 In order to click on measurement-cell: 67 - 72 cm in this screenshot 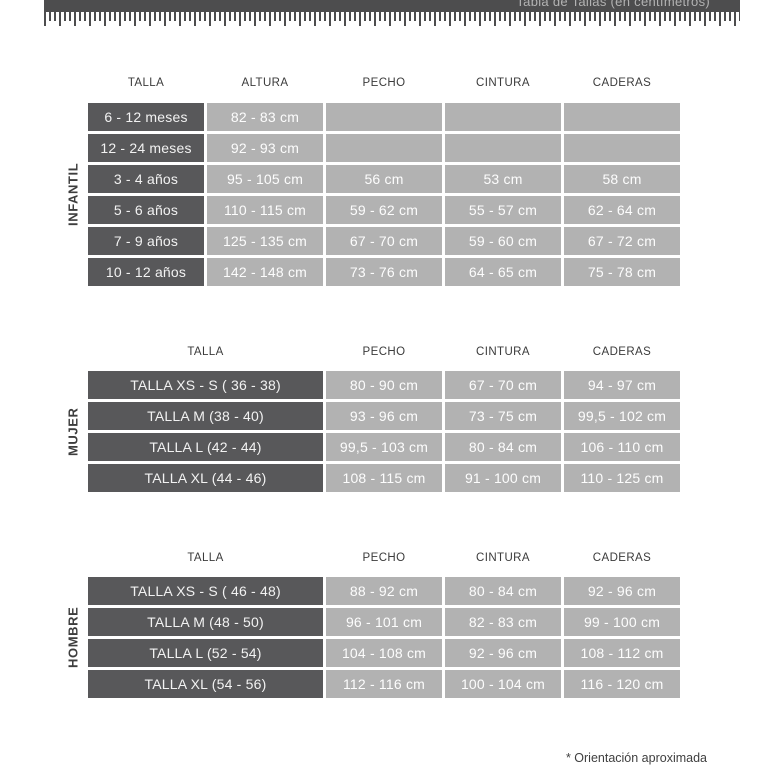, I will do `click(622, 241)`.